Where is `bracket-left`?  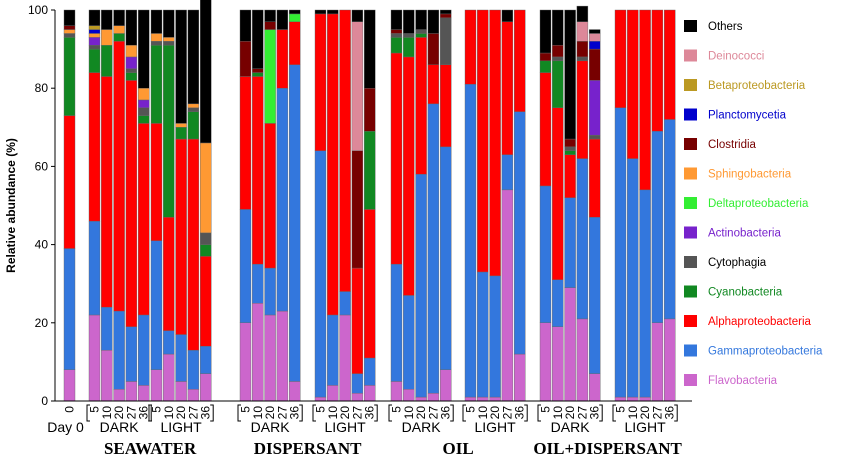 bracket-left is located at coordinates (614, 413).